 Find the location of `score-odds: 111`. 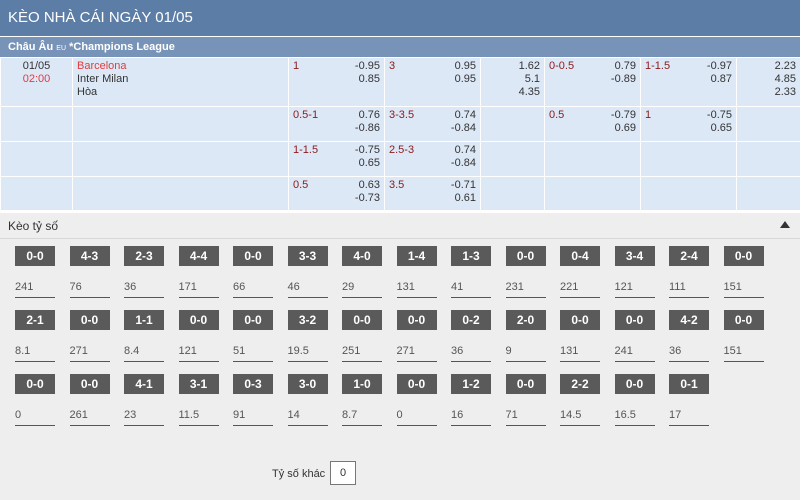

score-odds: 111 is located at coordinates (689, 282).